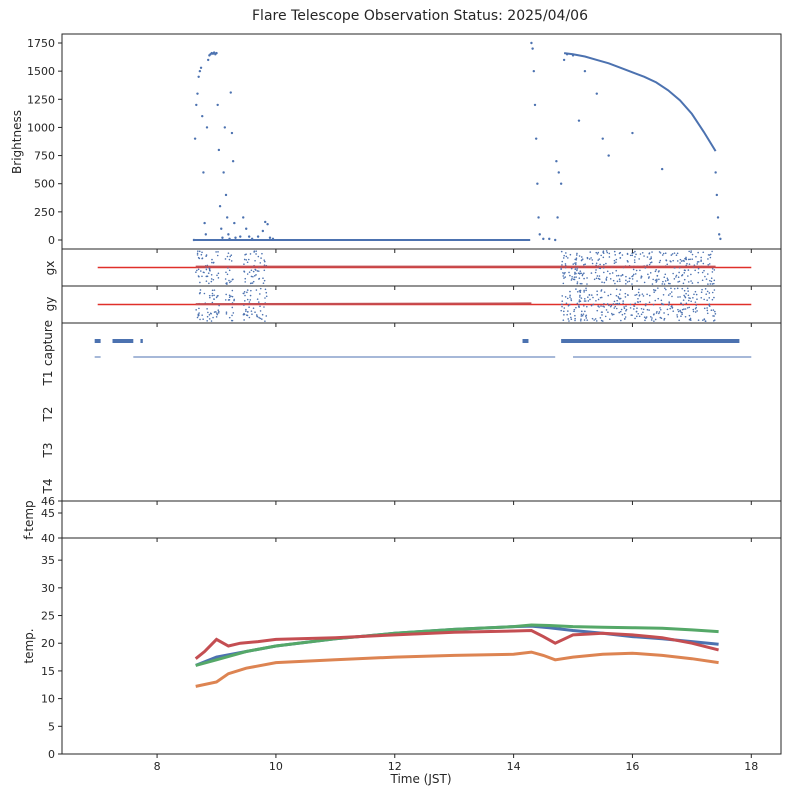 This screenshot has width=789, height=802. I want to click on ytick-label-brightness-1000: 1000, so click(41, 127).